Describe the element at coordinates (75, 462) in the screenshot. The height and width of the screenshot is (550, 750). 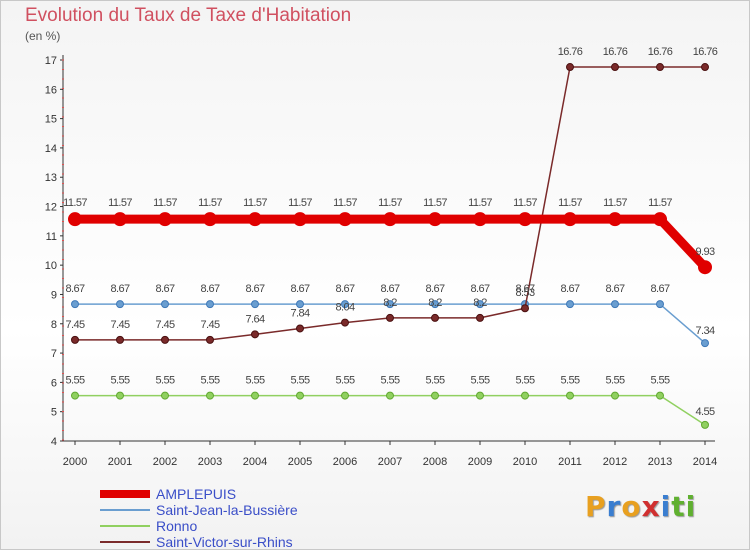
I see `x-tick-label: 2000` at that location.